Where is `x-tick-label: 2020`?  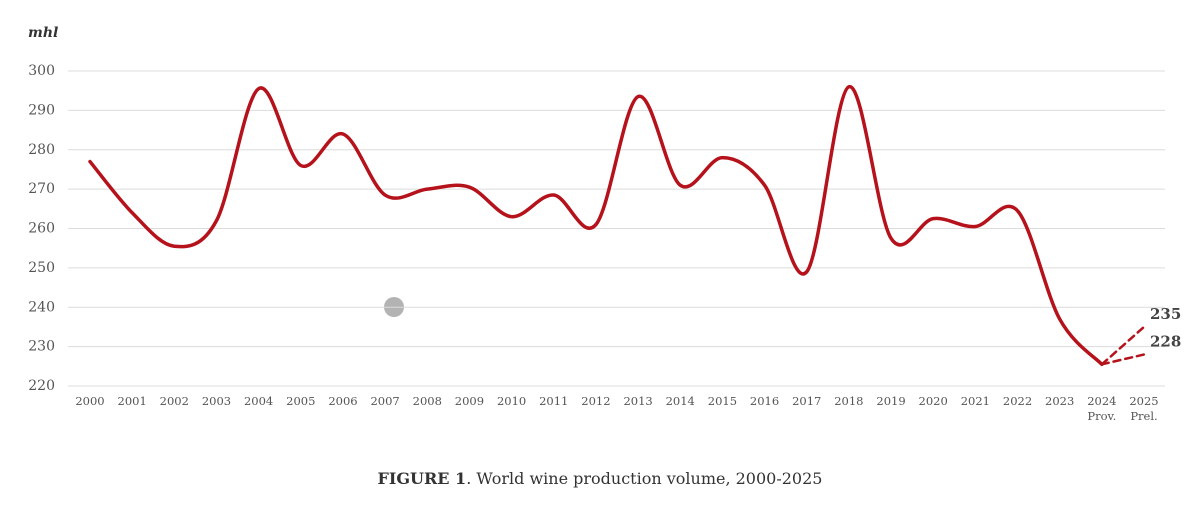 x-tick-label: 2020 is located at coordinates (933, 401).